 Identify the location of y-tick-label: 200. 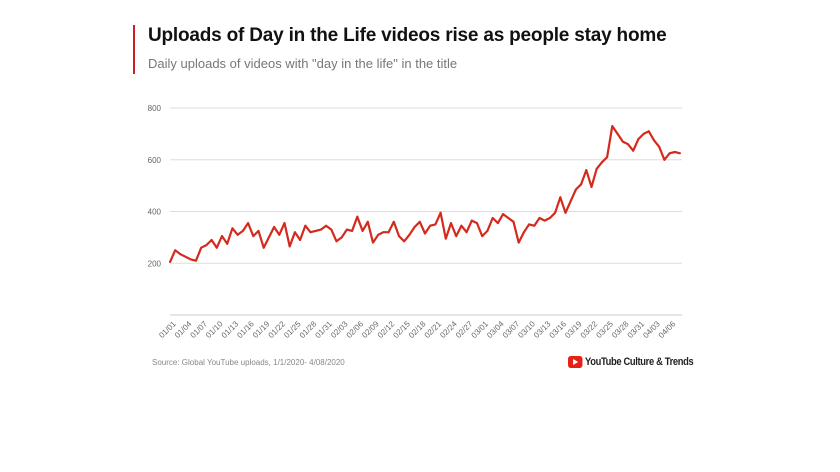
(155, 263).